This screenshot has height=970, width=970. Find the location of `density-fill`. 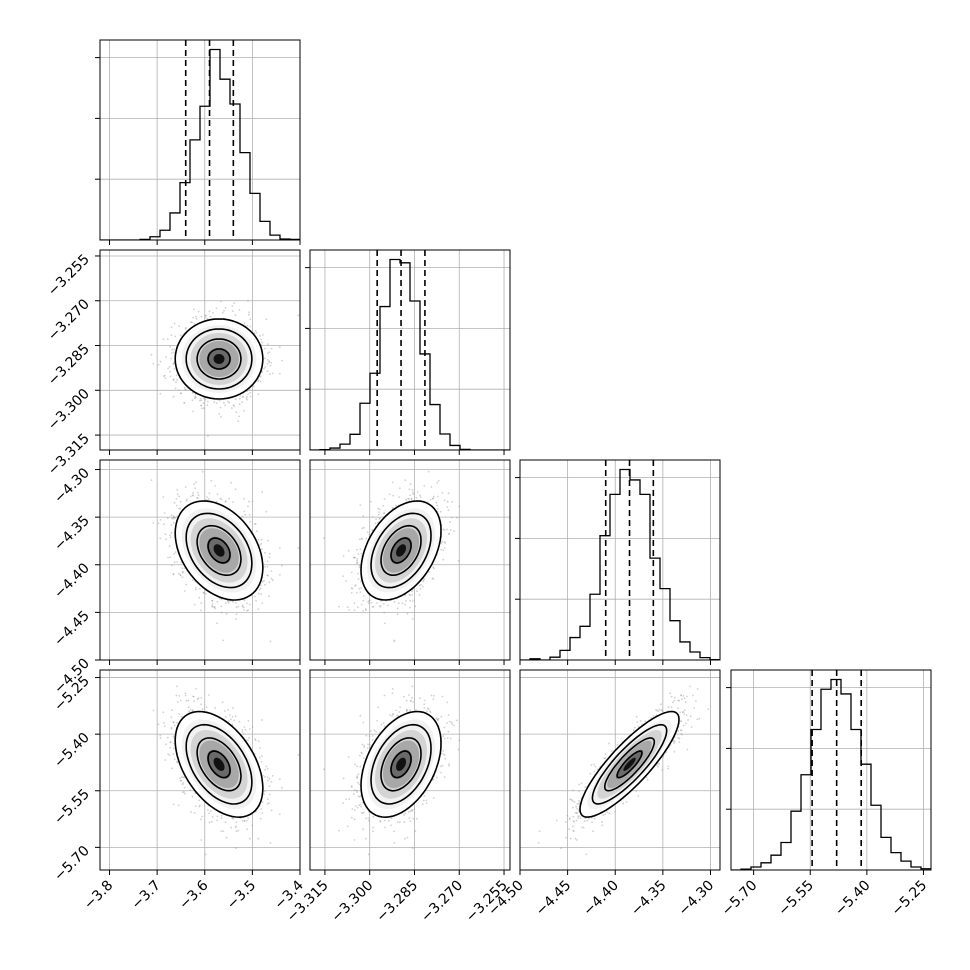

density-fill is located at coordinates (219, 550).